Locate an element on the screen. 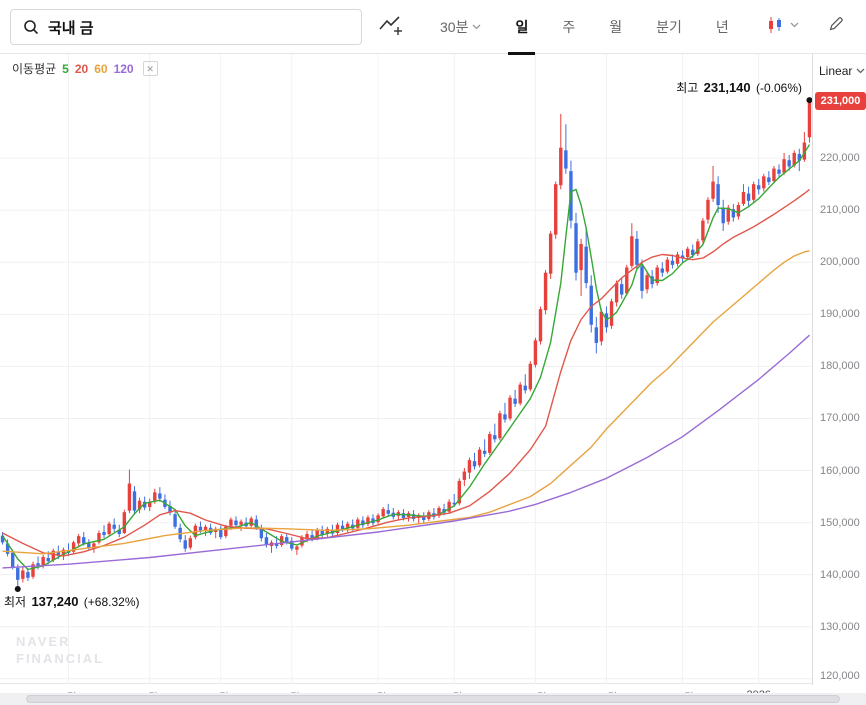 The image size is (866, 705). high-annotation: 최고 231,140 (-0.06%) is located at coordinates (739, 87).